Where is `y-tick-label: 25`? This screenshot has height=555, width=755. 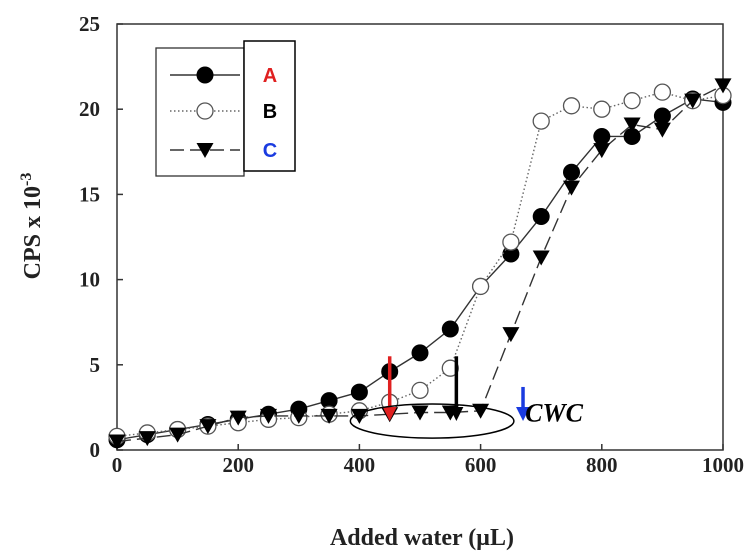
y-tick-label: 25 is located at coordinates (89, 24).